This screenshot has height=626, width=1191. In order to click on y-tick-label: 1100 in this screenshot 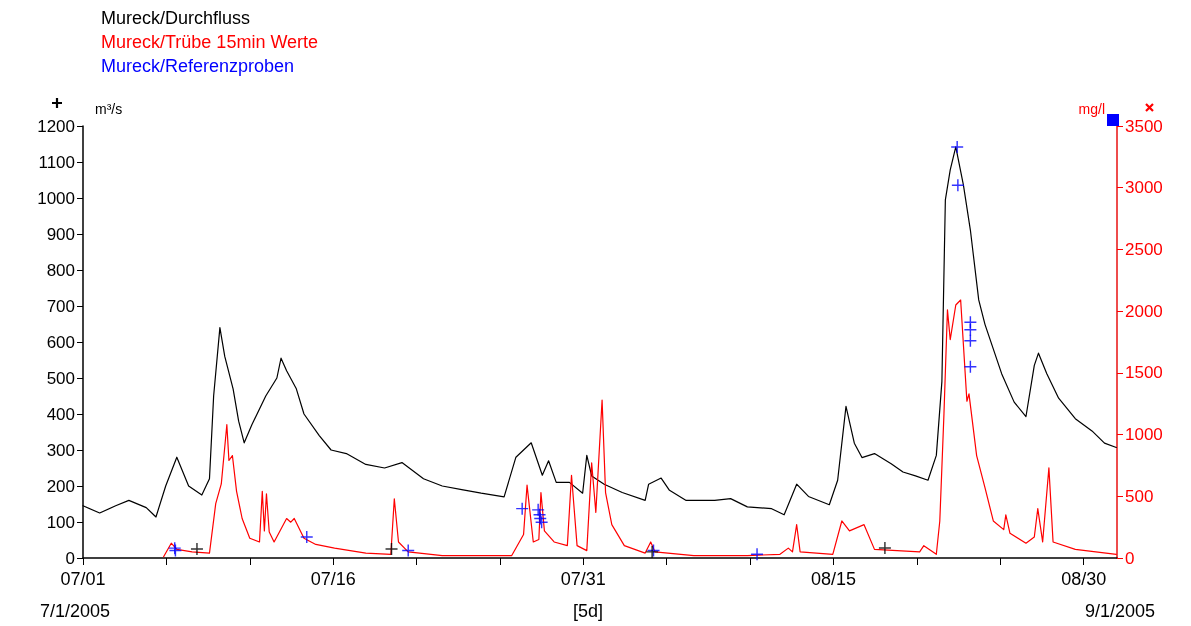, I will do `click(56, 162)`.